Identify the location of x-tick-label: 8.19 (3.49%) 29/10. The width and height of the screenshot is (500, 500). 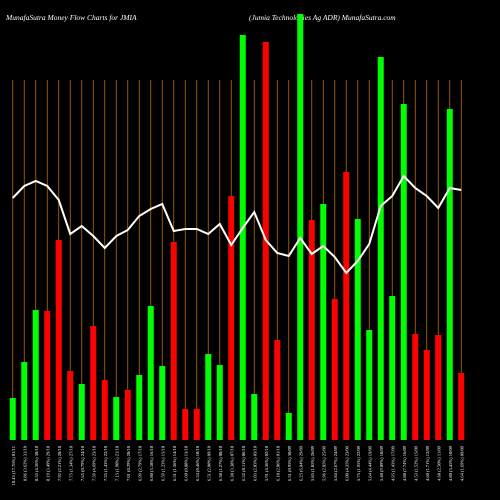
(47, 463).